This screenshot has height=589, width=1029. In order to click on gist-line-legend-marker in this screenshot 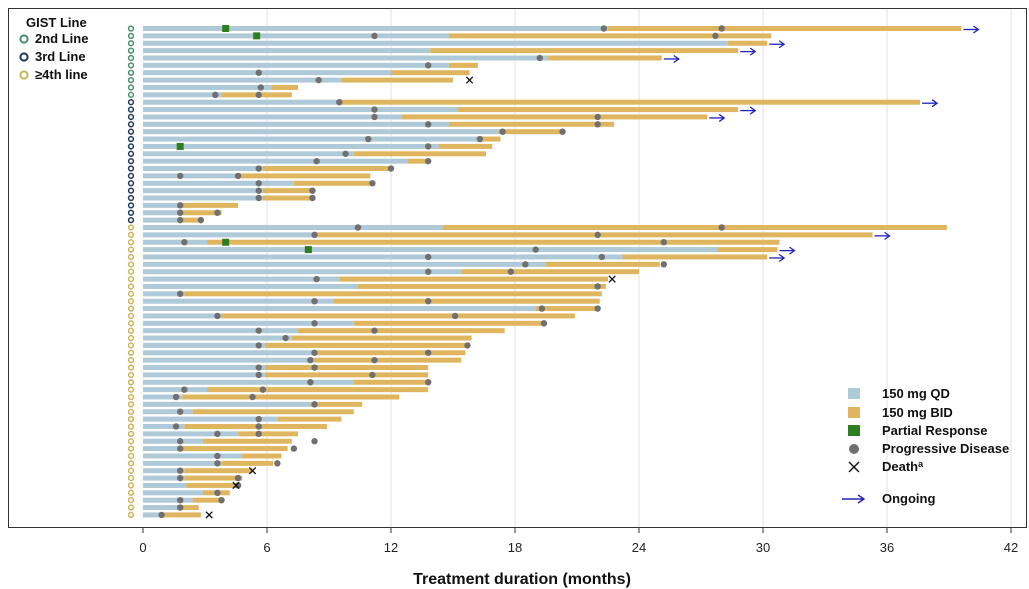, I will do `click(24, 39)`.